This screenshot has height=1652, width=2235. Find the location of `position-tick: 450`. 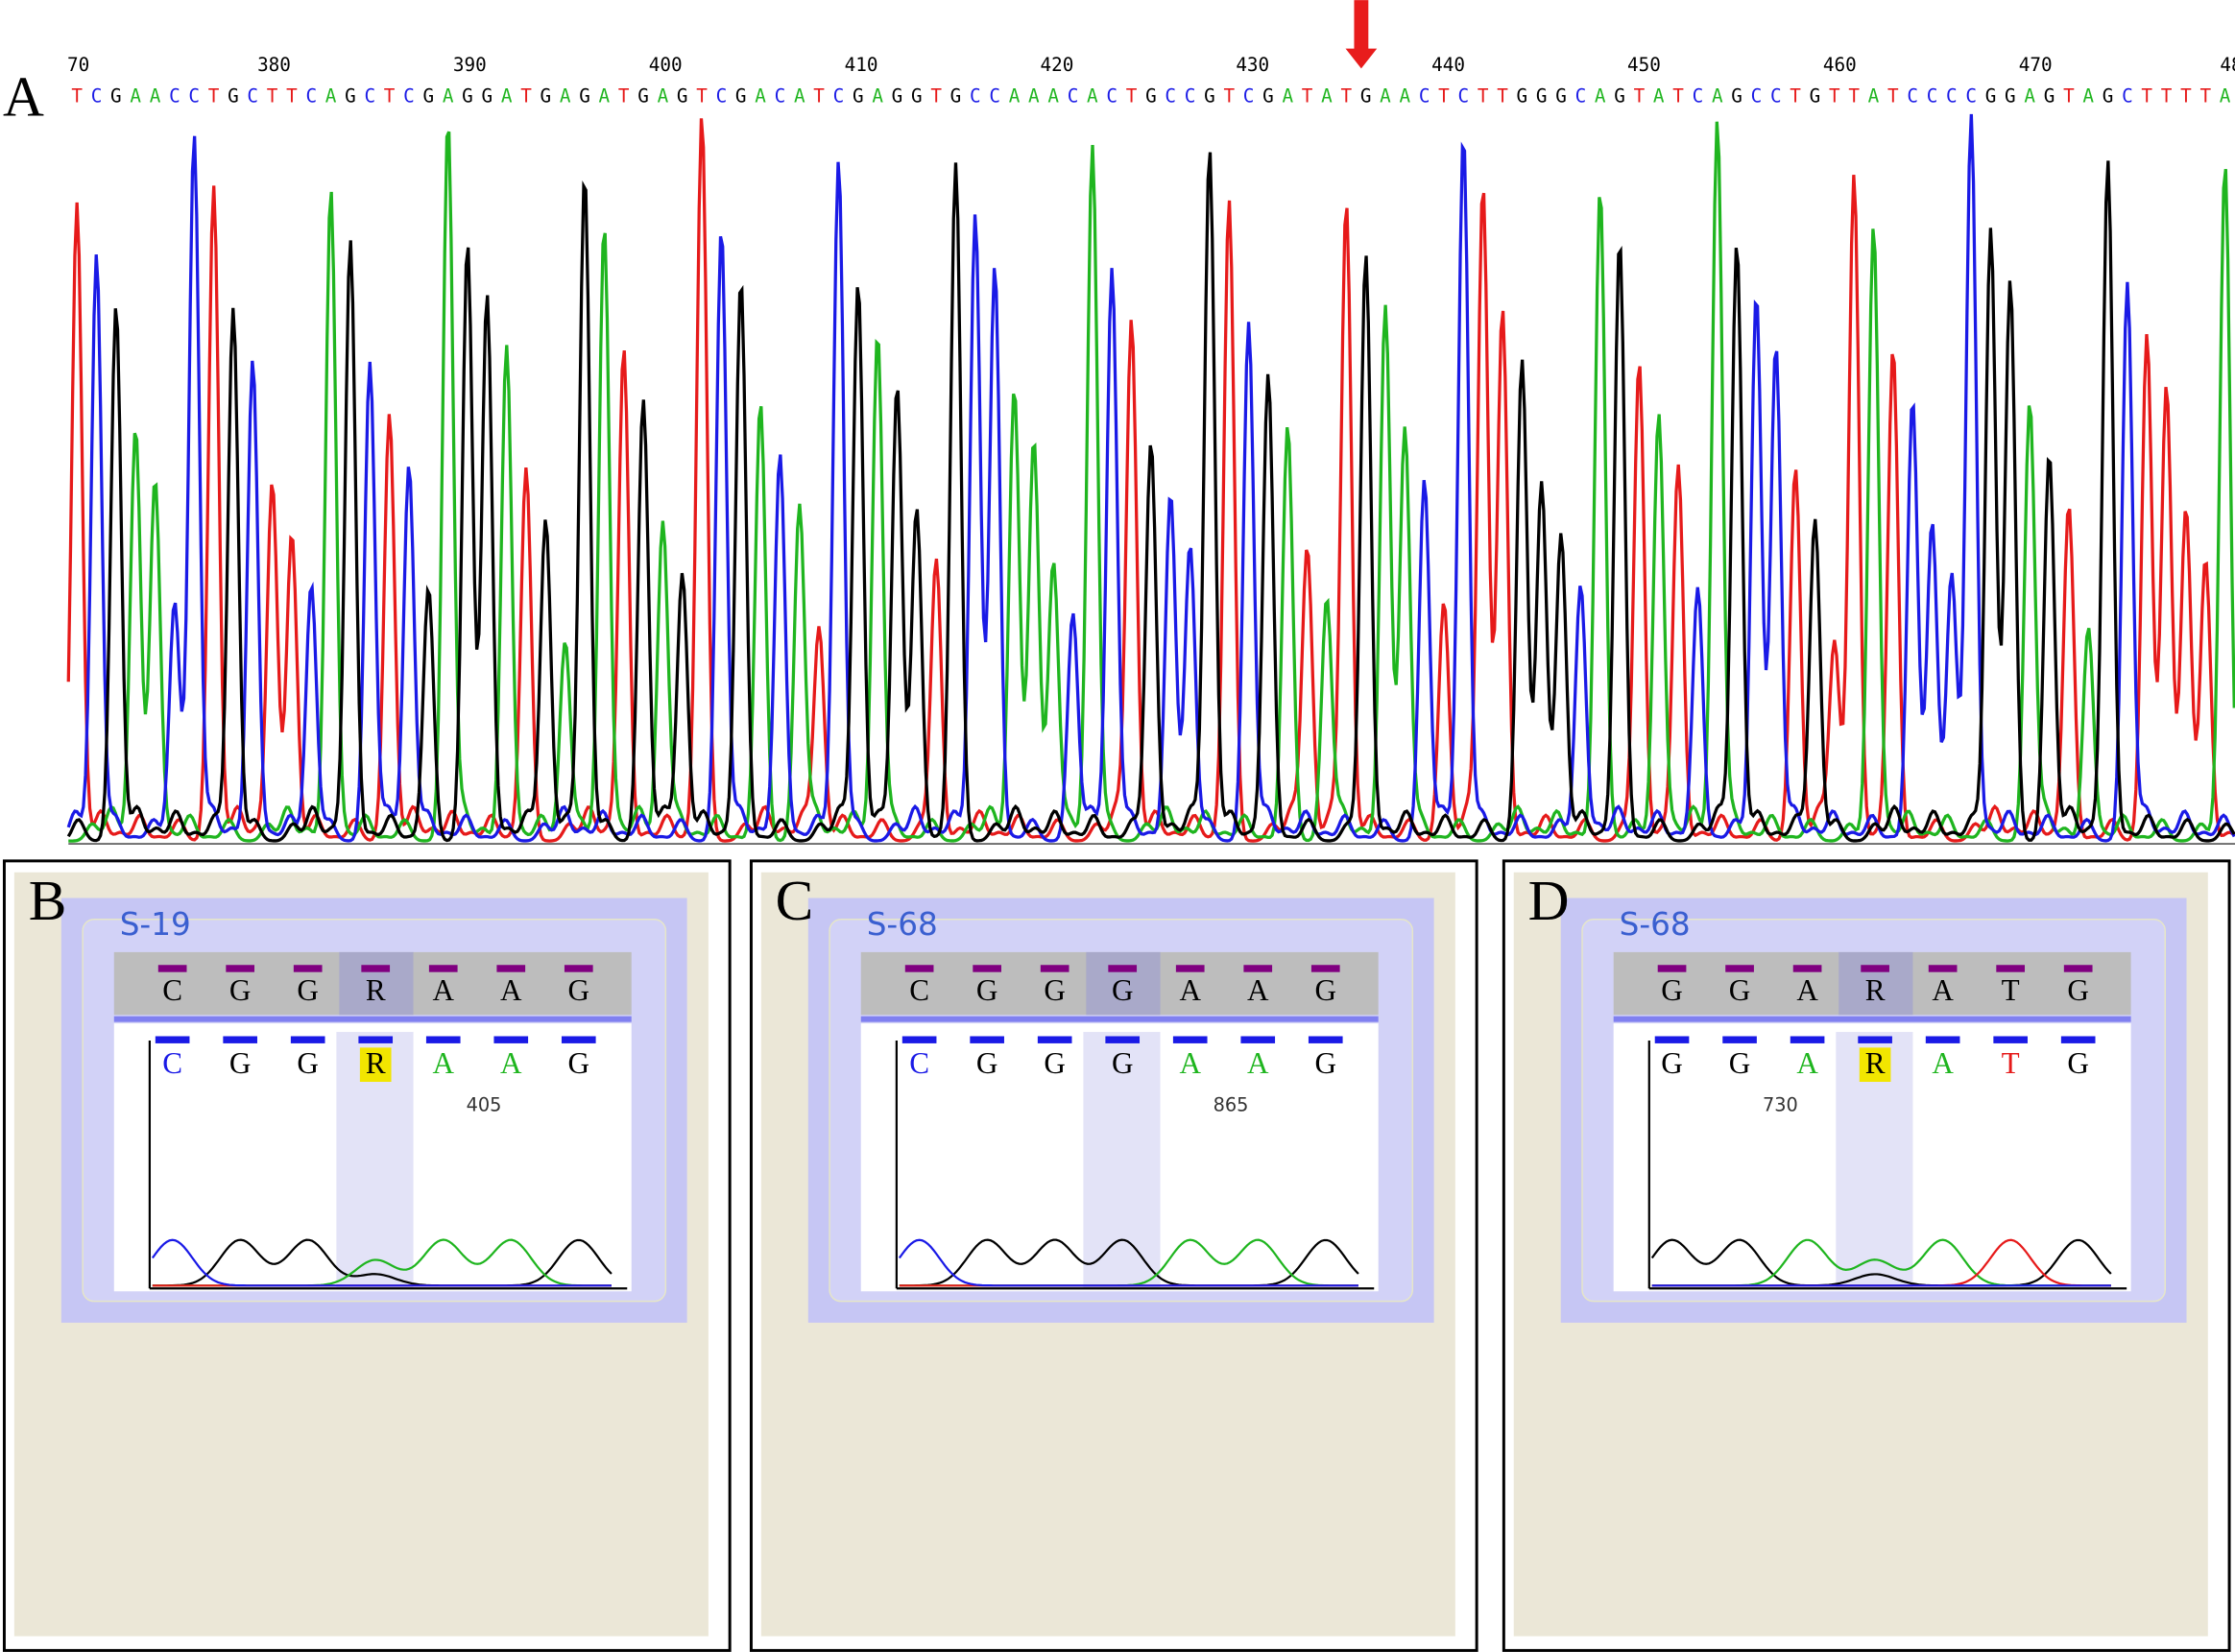

position-tick: 450 is located at coordinates (1644, 65).